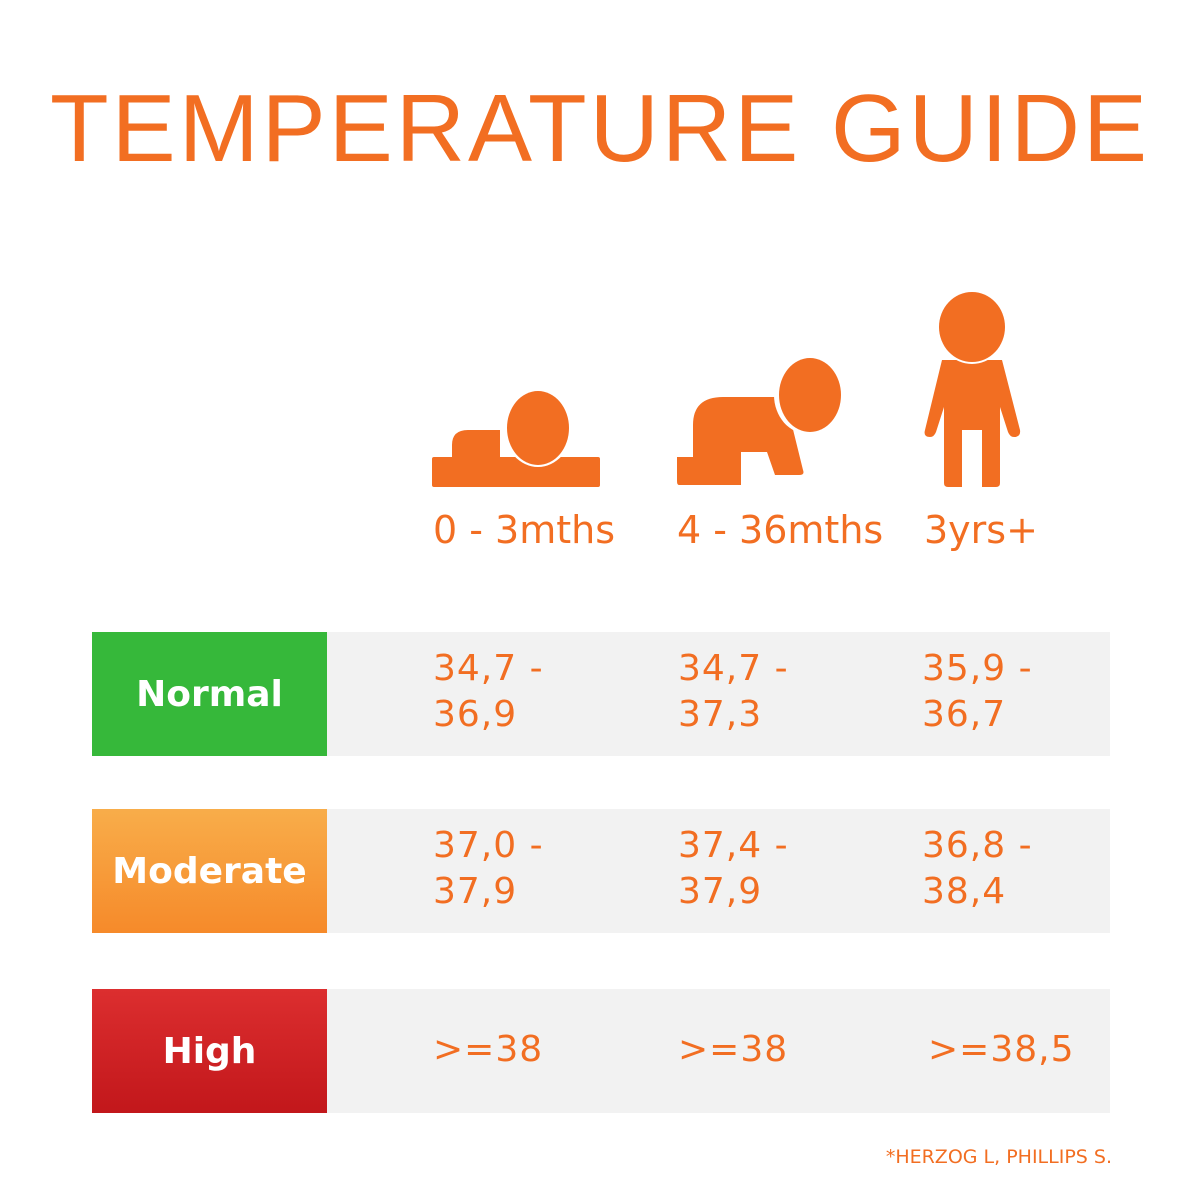  I want to click on label-normal: Normal, so click(209, 694).